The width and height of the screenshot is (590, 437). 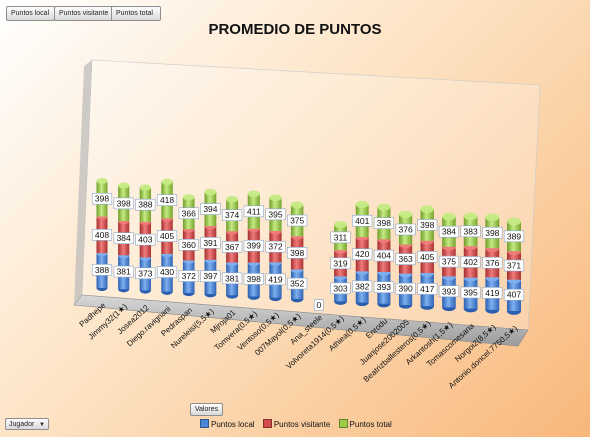 I want to click on legend-item-local: Puntos local, so click(x=227, y=424).